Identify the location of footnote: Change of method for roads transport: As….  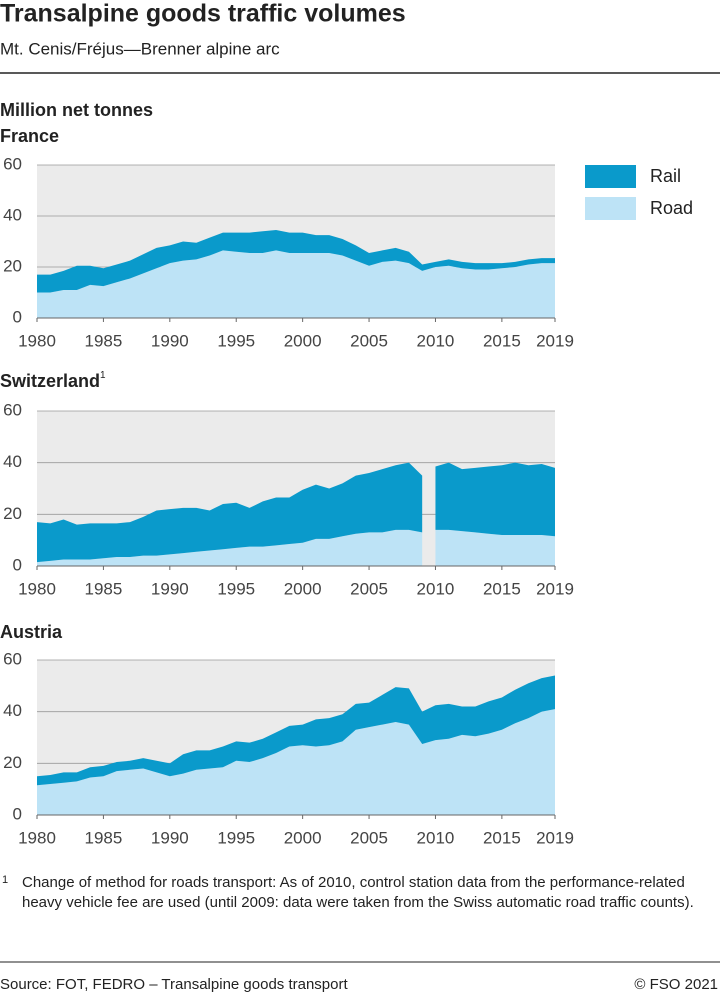
(358, 892).